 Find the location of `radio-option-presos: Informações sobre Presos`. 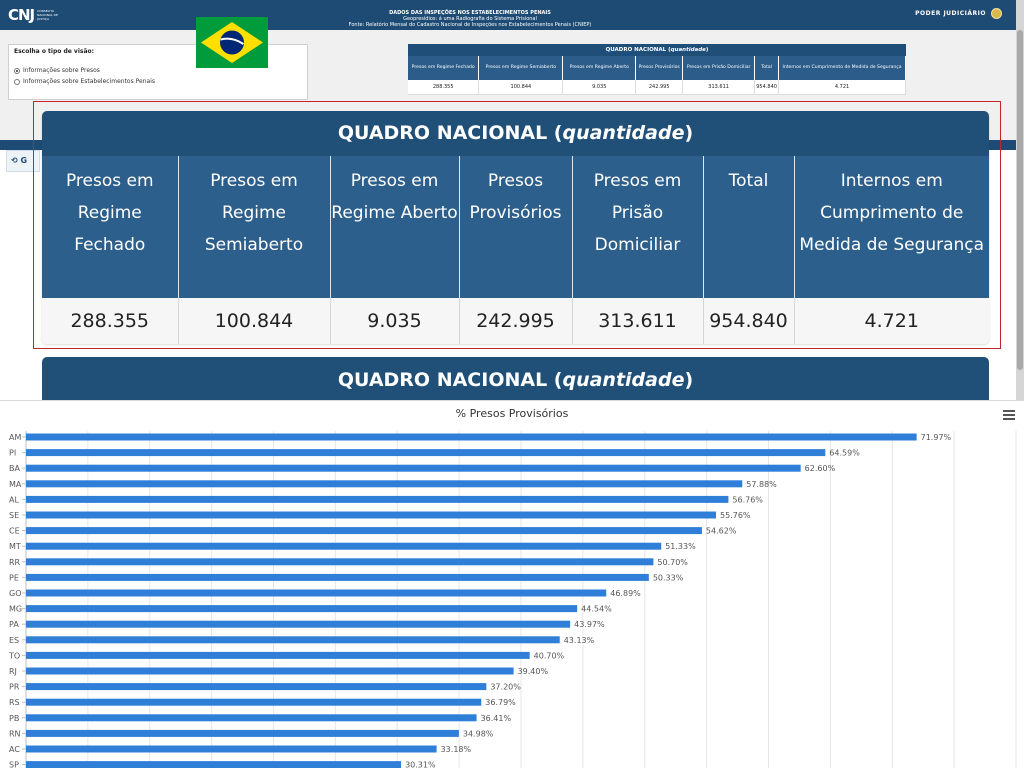

radio-option-presos: Informações sobre Presos is located at coordinates (57, 70).